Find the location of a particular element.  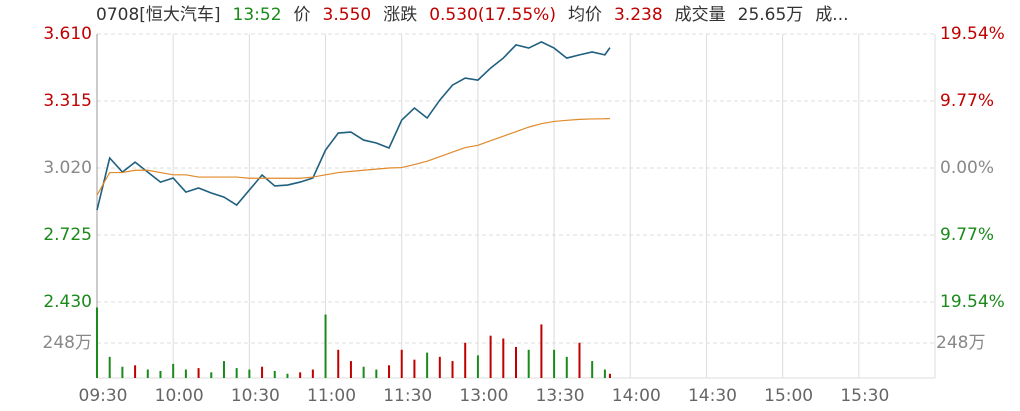

x-tick-label: 13:00 is located at coordinates (483, 396).